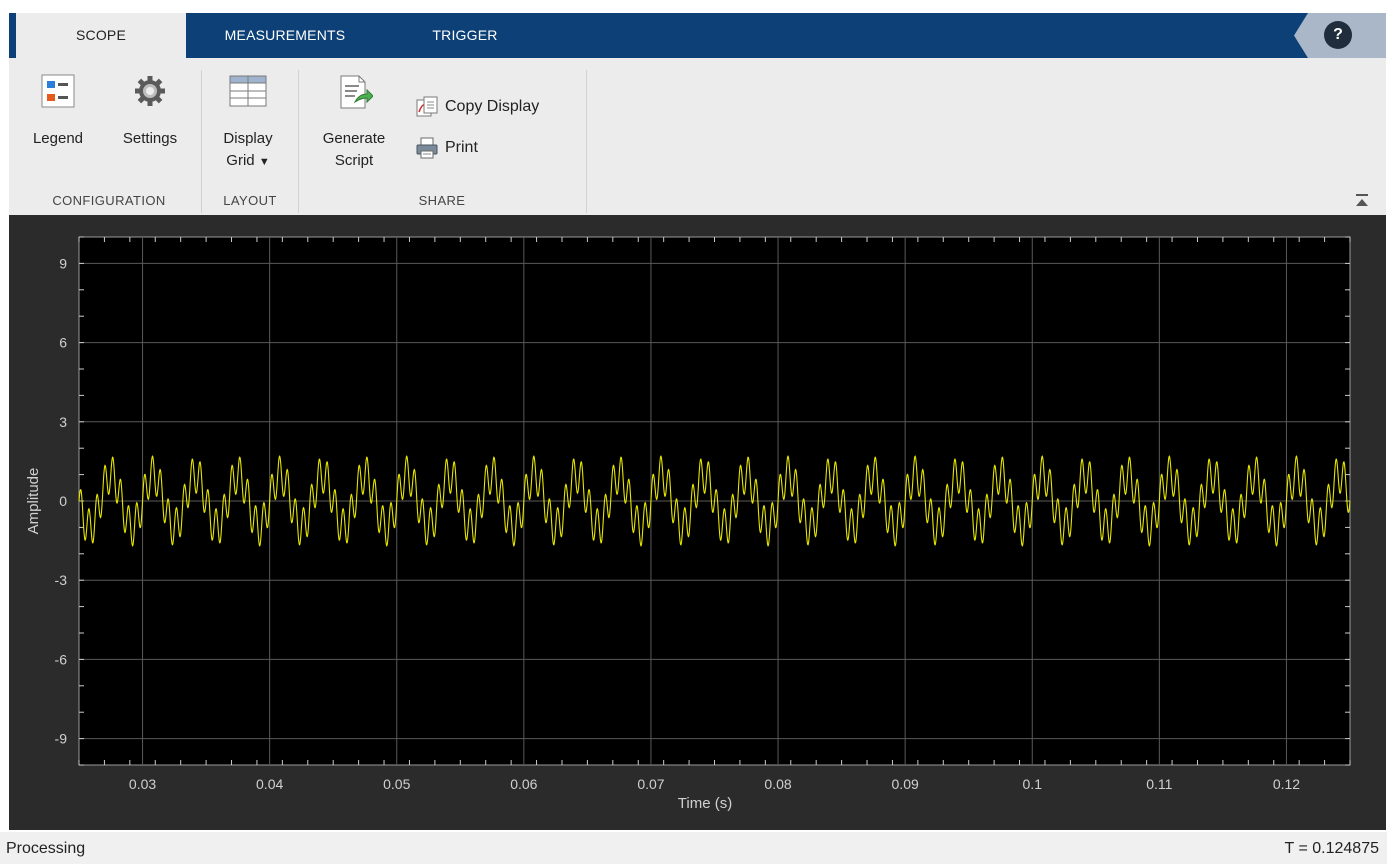 The image size is (1387, 864). What do you see at coordinates (248, 160) in the screenshot?
I see `display-grid-label-line2: Grid ▼` at bounding box center [248, 160].